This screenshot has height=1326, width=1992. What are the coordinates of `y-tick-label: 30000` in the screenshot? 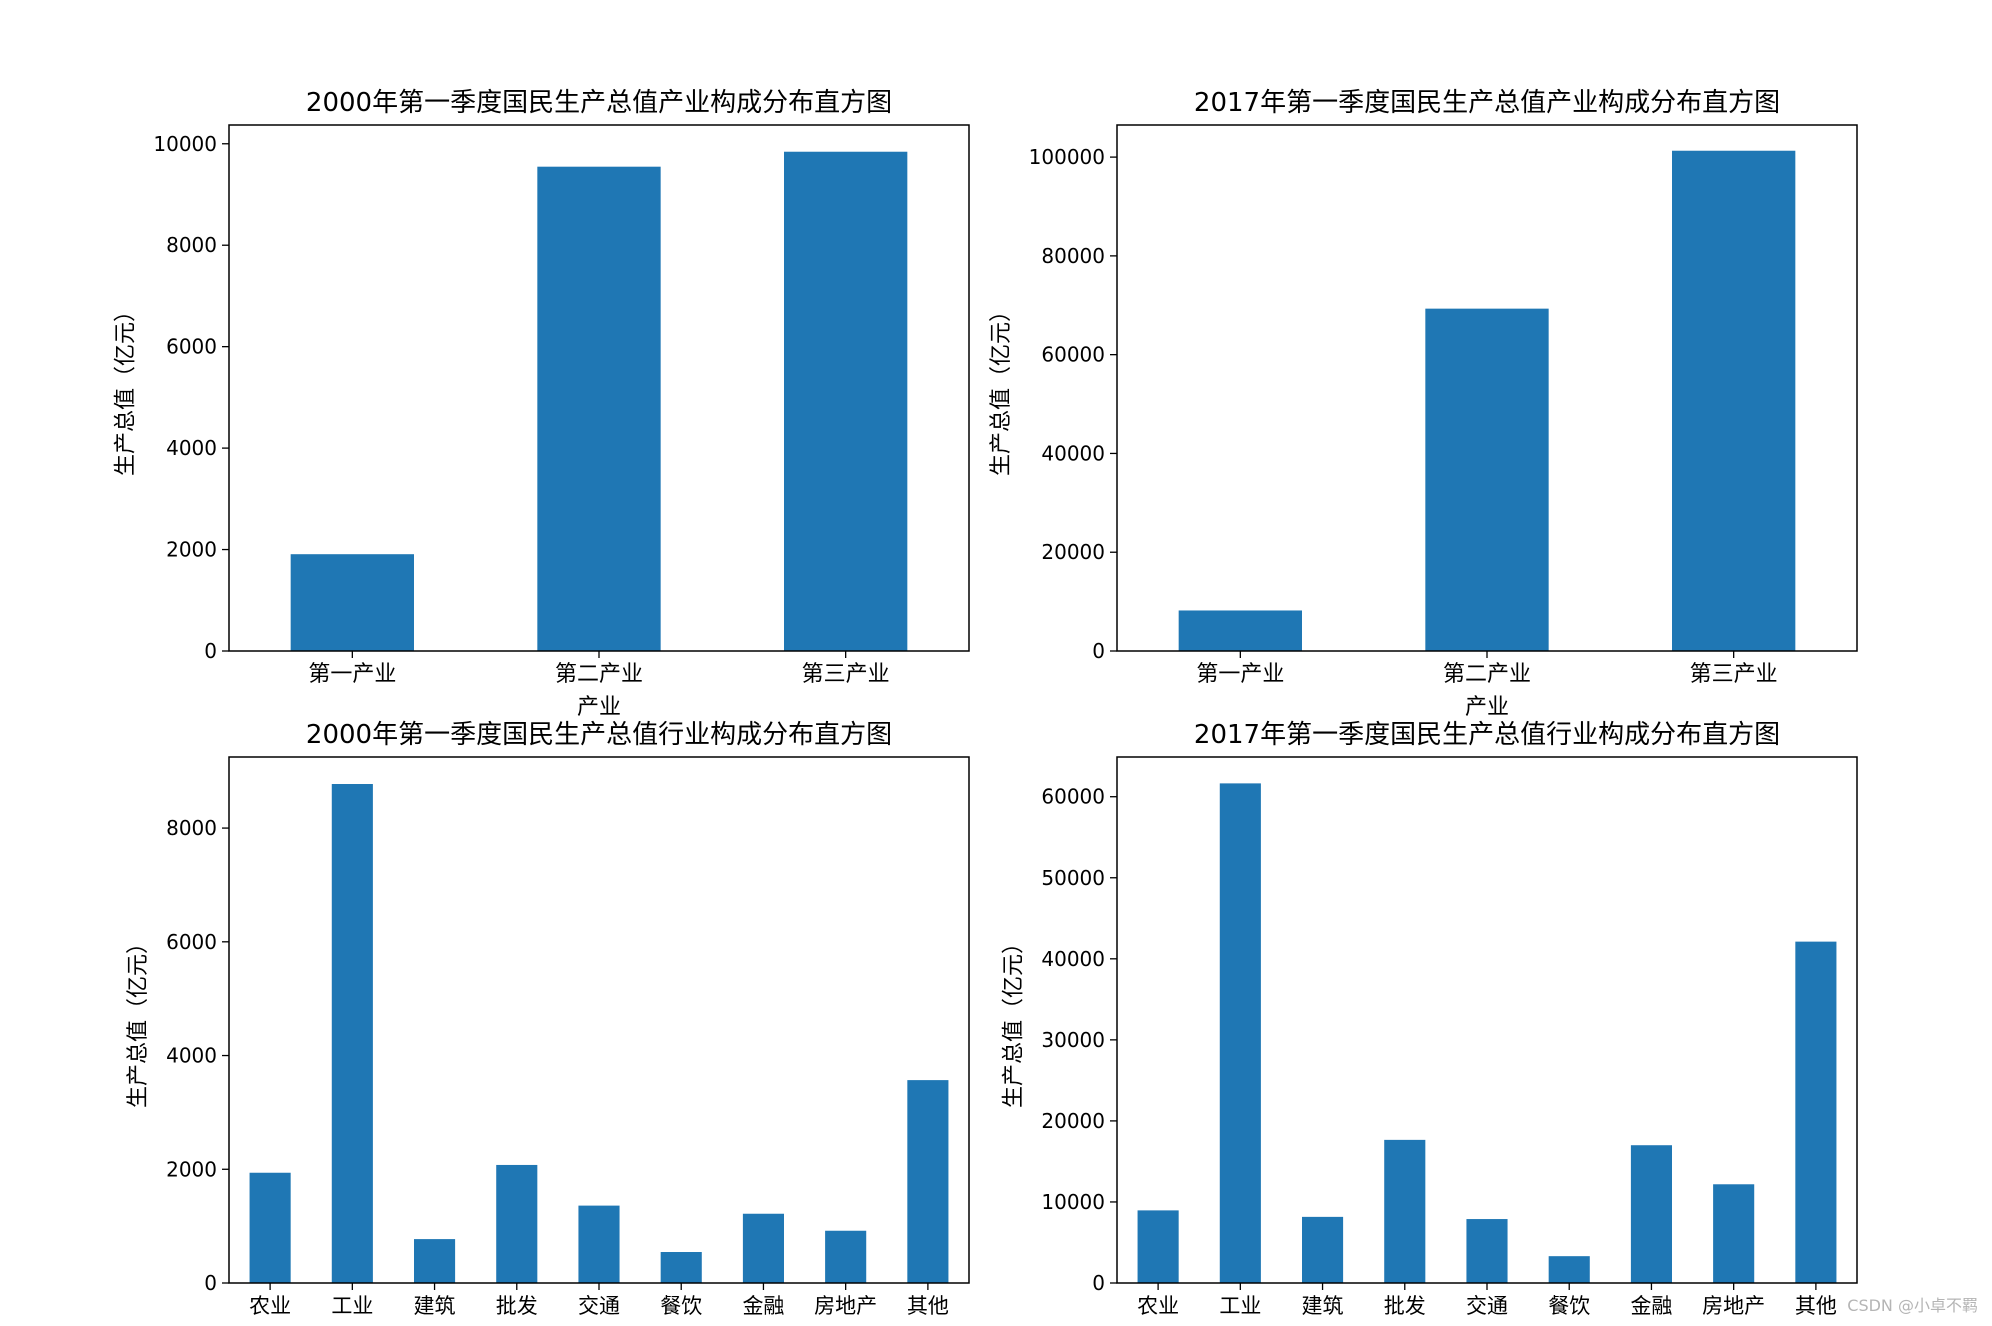 It's located at (1073, 1040).